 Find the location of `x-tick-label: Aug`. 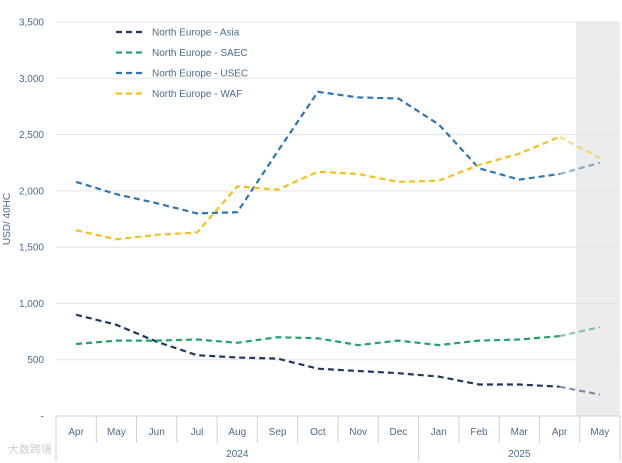

x-tick-label: Aug is located at coordinates (237, 432).